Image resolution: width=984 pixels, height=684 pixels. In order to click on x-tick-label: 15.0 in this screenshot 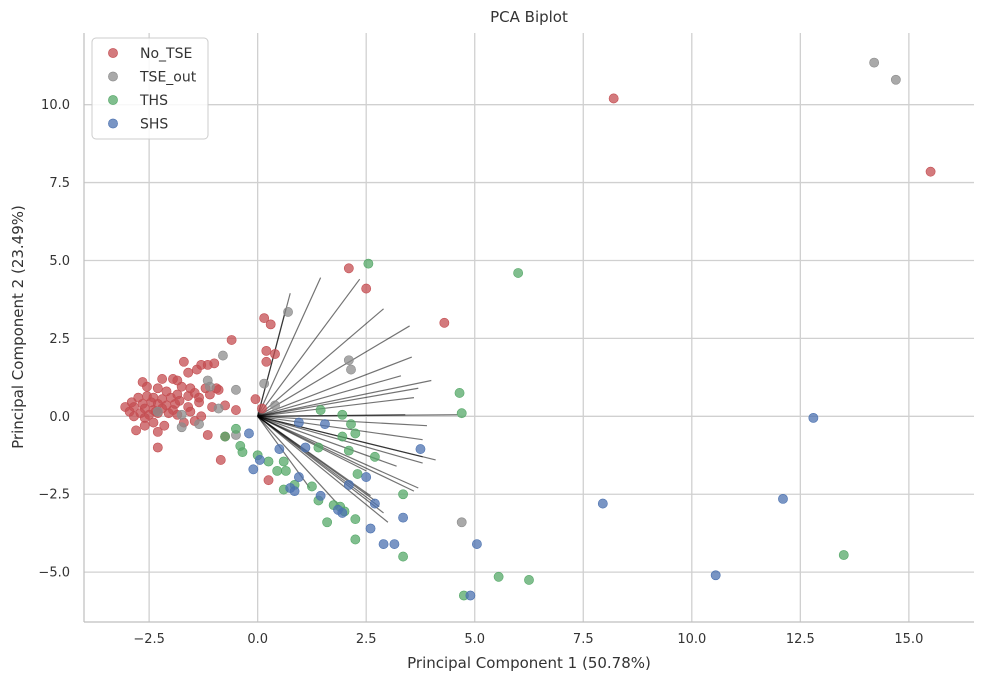, I will do `click(908, 639)`.